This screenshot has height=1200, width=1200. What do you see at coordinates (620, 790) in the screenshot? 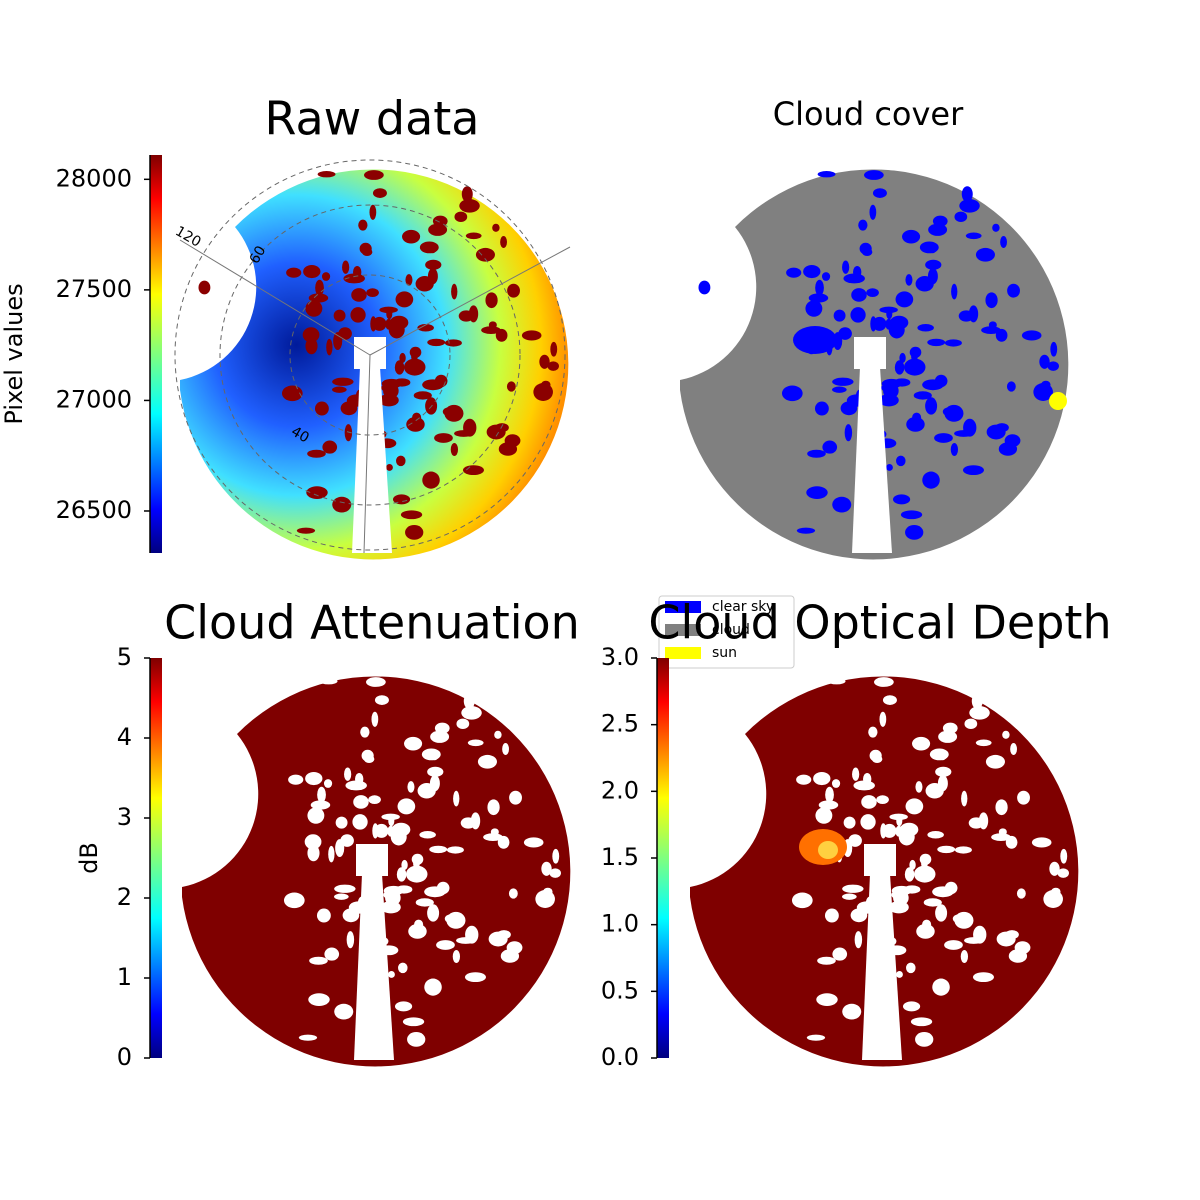
I see `colorbar-tick-label: 2.0` at bounding box center [620, 790].